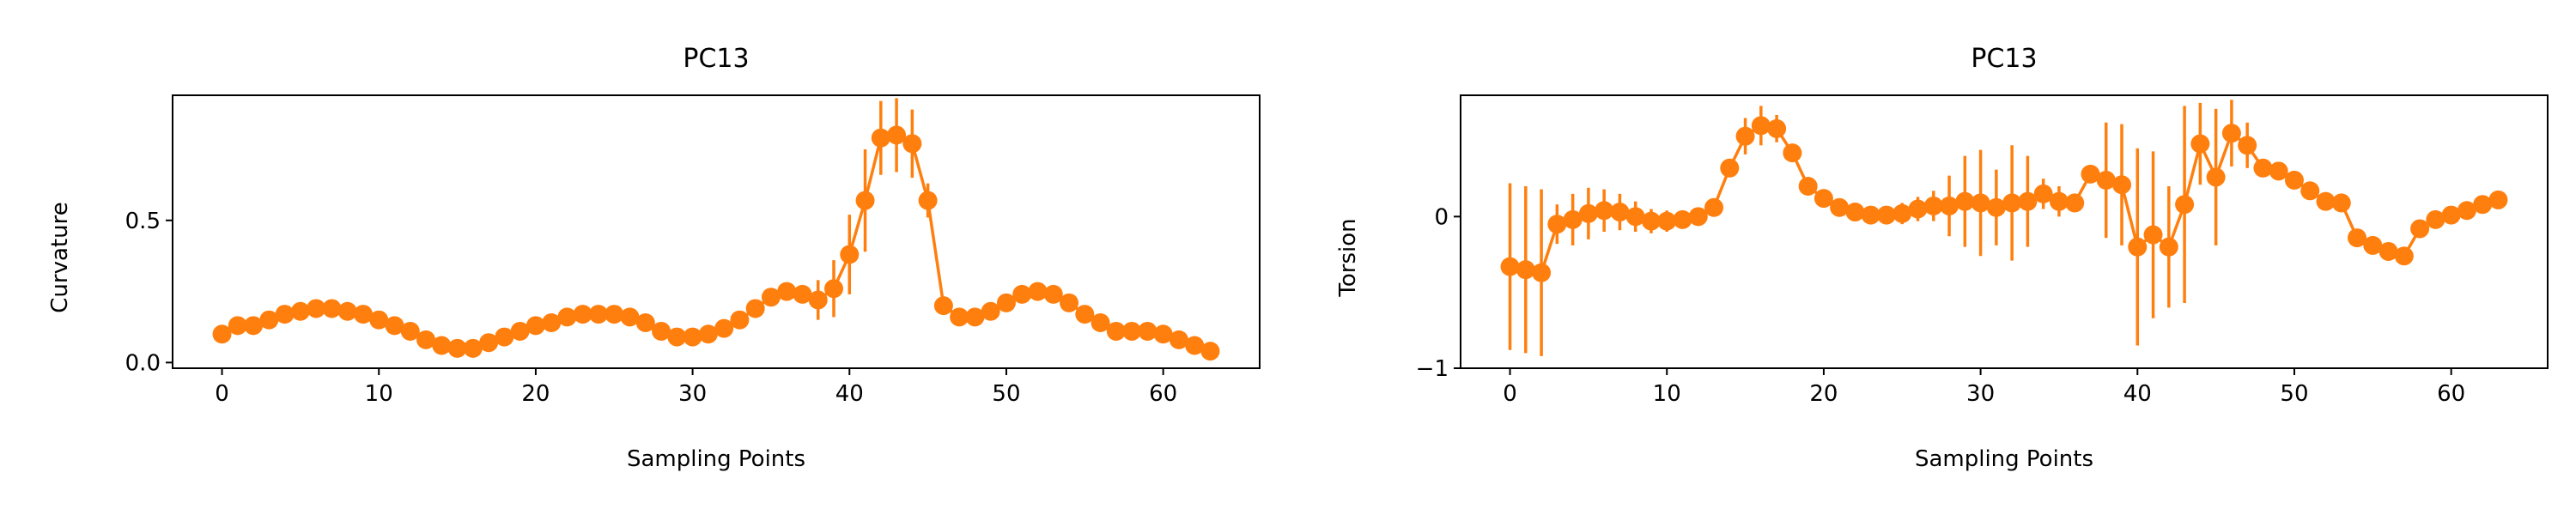 This screenshot has height=515, width=2576. I want to click on curvature-y-tick-label: 0.5, so click(143, 221).